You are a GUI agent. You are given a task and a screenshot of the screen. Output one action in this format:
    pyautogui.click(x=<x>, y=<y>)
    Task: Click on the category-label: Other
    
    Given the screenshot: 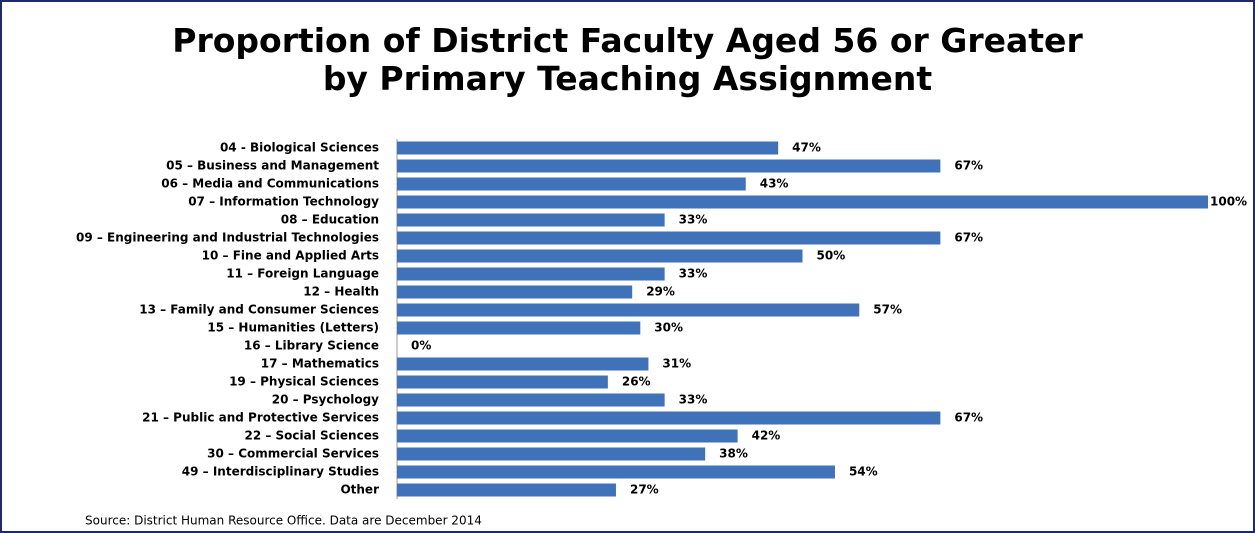 What is the action you would take?
    pyautogui.click(x=359, y=490)
    